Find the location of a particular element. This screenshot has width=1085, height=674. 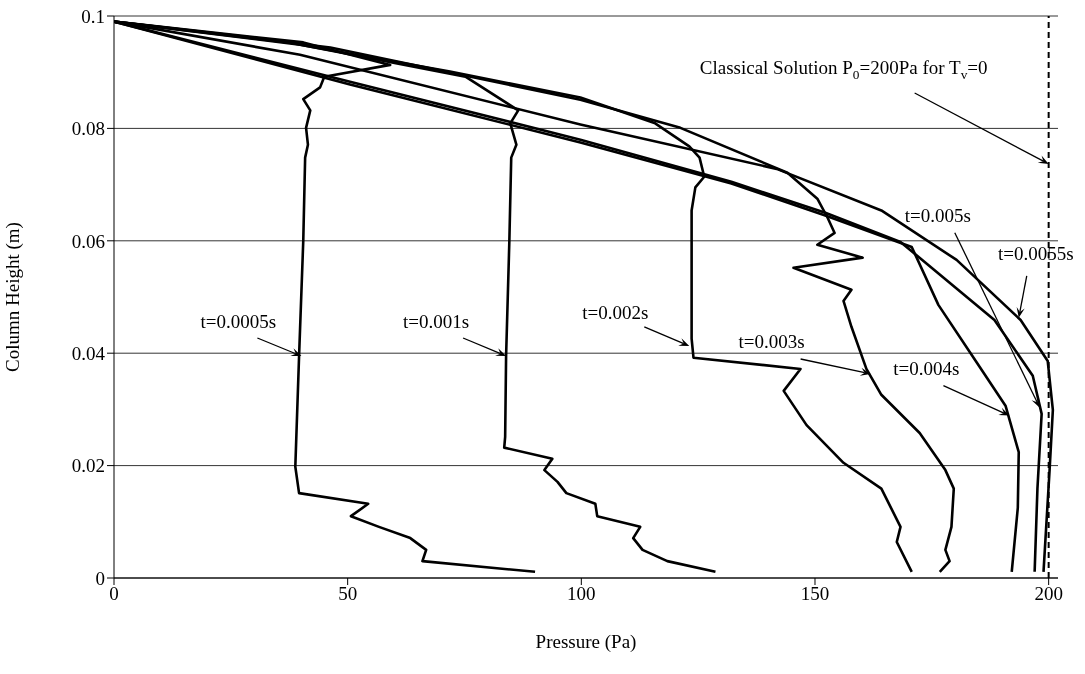

y-tick-label: 0.06 is located at coordinates (88, 241).